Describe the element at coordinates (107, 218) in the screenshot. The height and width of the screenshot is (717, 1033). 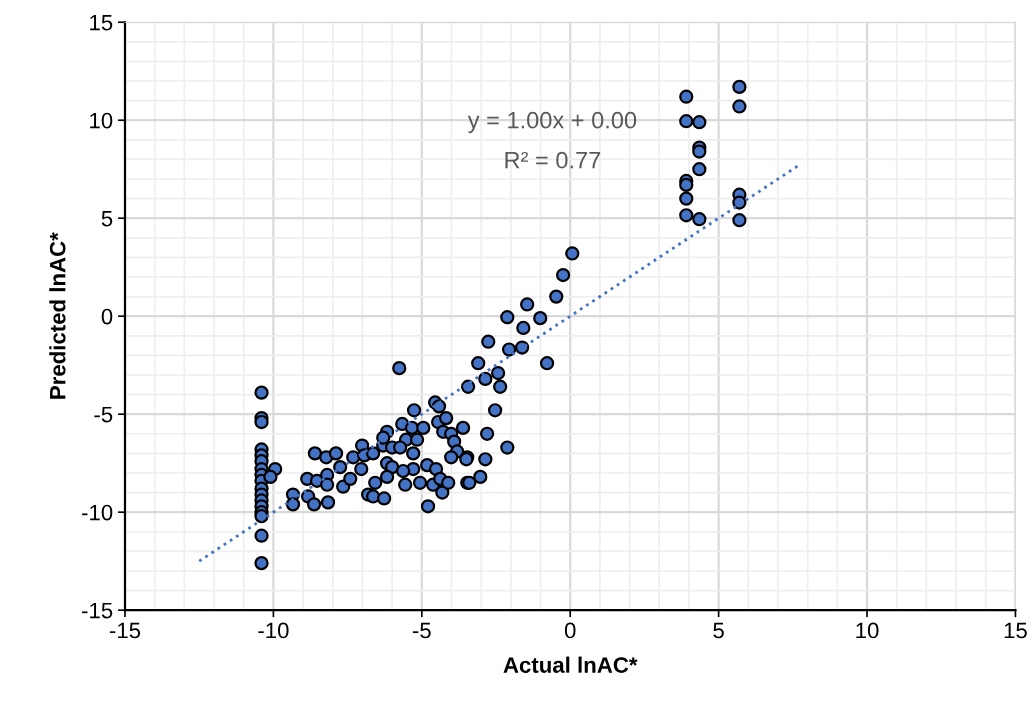
I see `y-tick-label: 5` at that location.